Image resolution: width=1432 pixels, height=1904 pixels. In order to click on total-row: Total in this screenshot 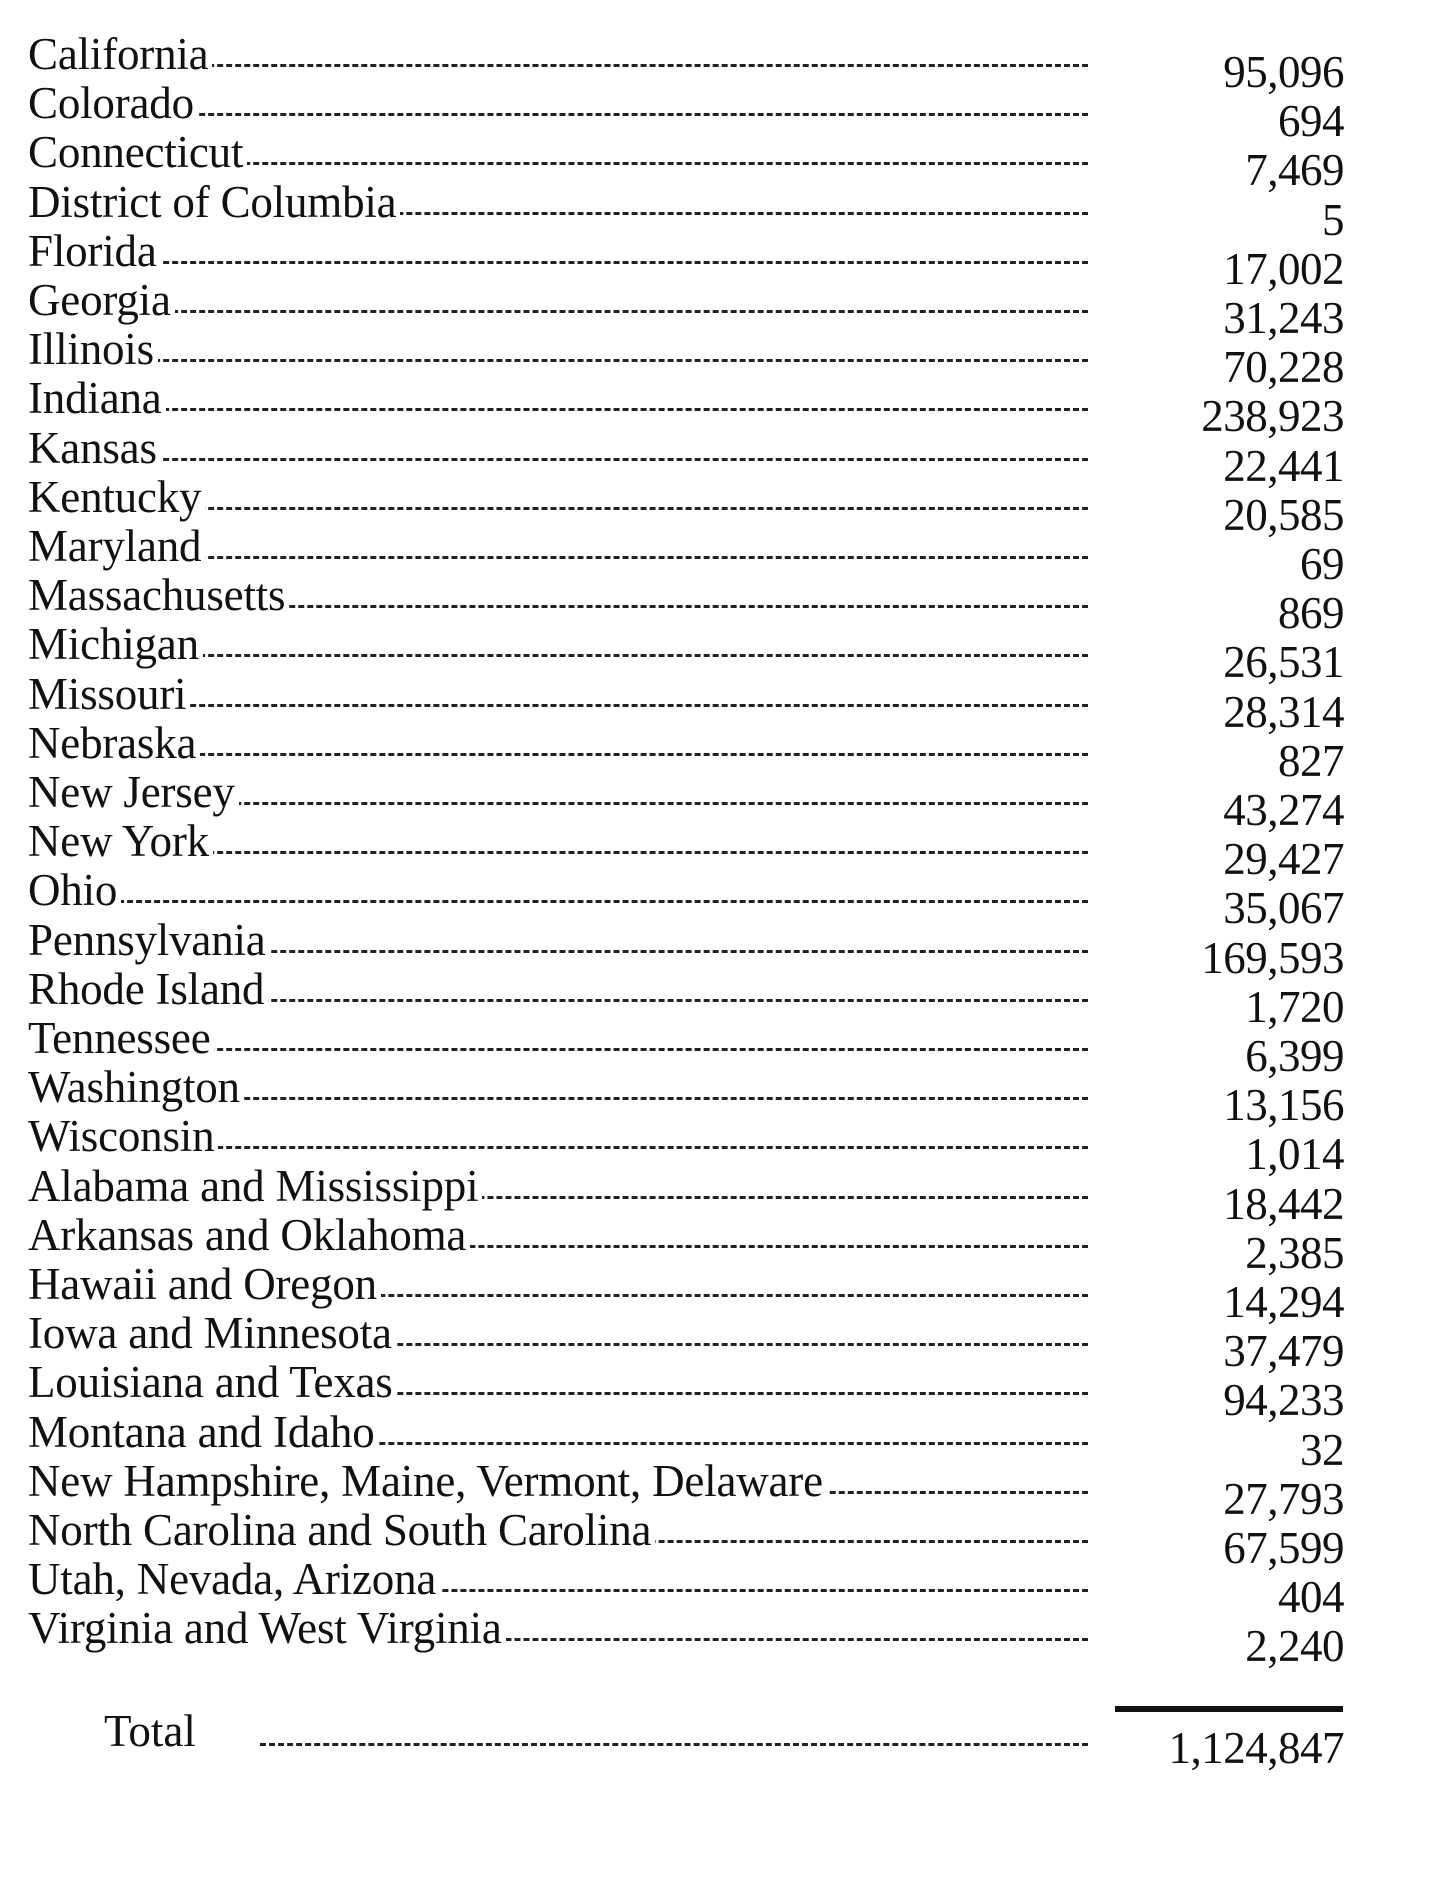, I will do `click(558, 1732)`.